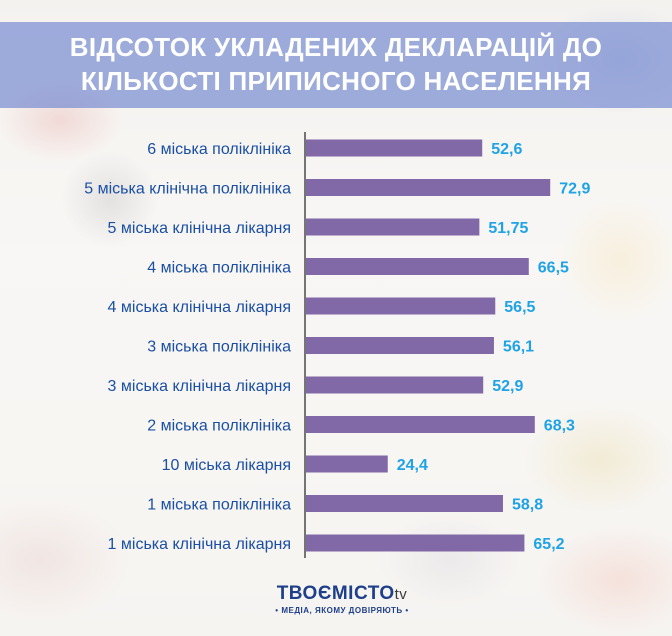 This screenshot has height=636, width=672. What do you see at coordinates (226, 465) in the screenshot?
I see `category-label: 10 міська лікарня` at bounding box center [226, 465].